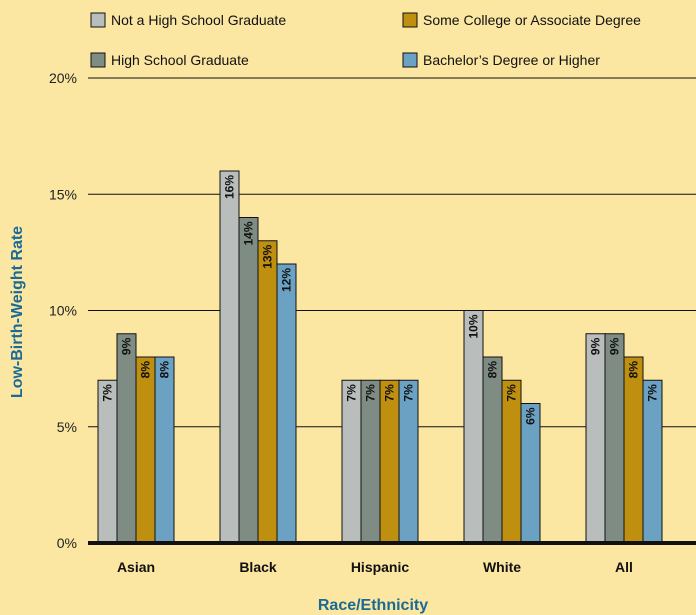  What do you see at coordinates (67, 543) in the screenshot?
I see `y-tick-label: 0%` at bounding box center [67, 543].